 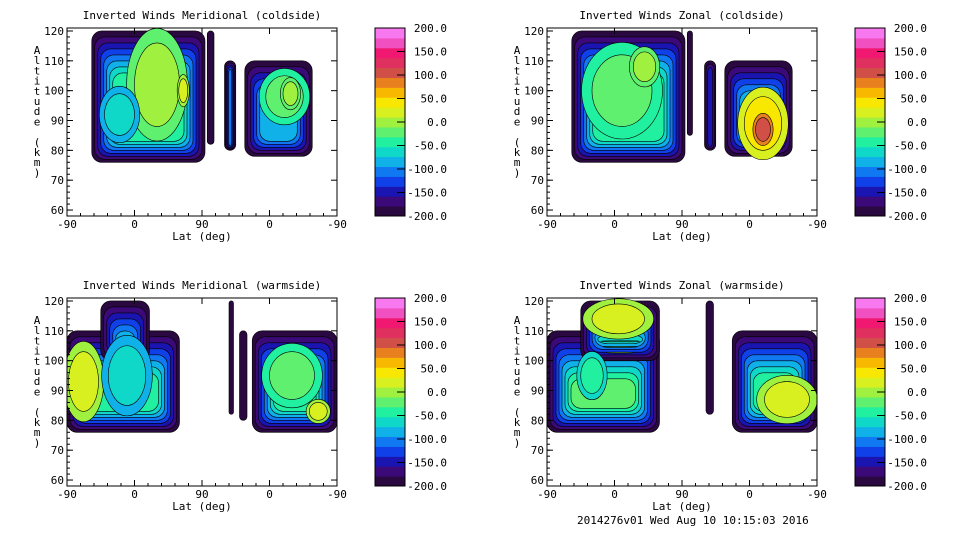 I want to click on x-tick-label: 90, so click(x=201, y=224).